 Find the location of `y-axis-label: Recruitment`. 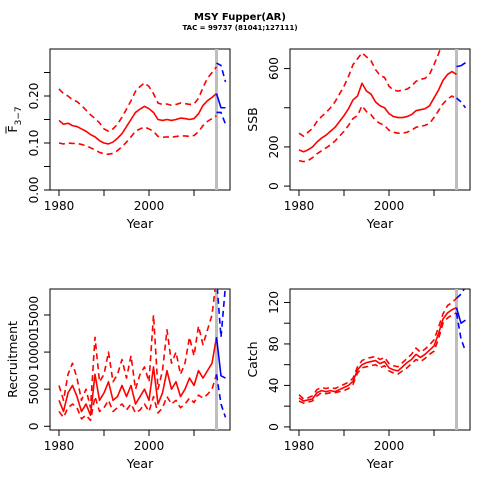

y-axis-label: Recruitment is located at coordinates (12, 359).